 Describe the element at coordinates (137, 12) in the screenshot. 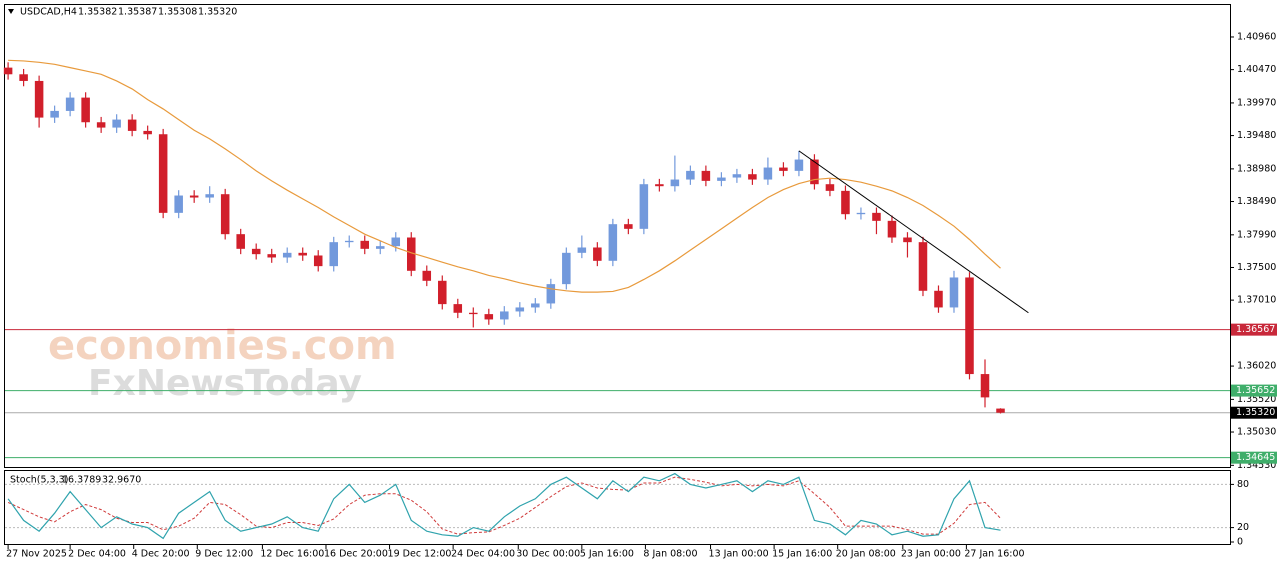

I see `quote-value: 1.35387` at that location.